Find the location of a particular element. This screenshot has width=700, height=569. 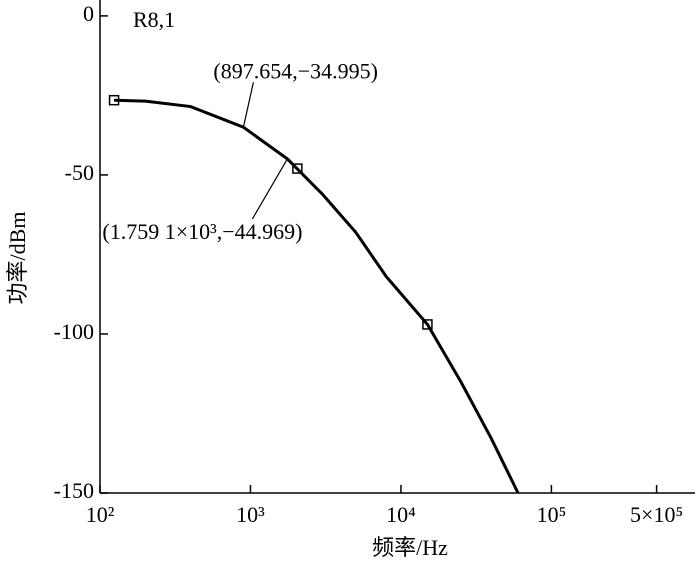

x-axis-label: 频率/Hz is located at coordinates (410, 547).